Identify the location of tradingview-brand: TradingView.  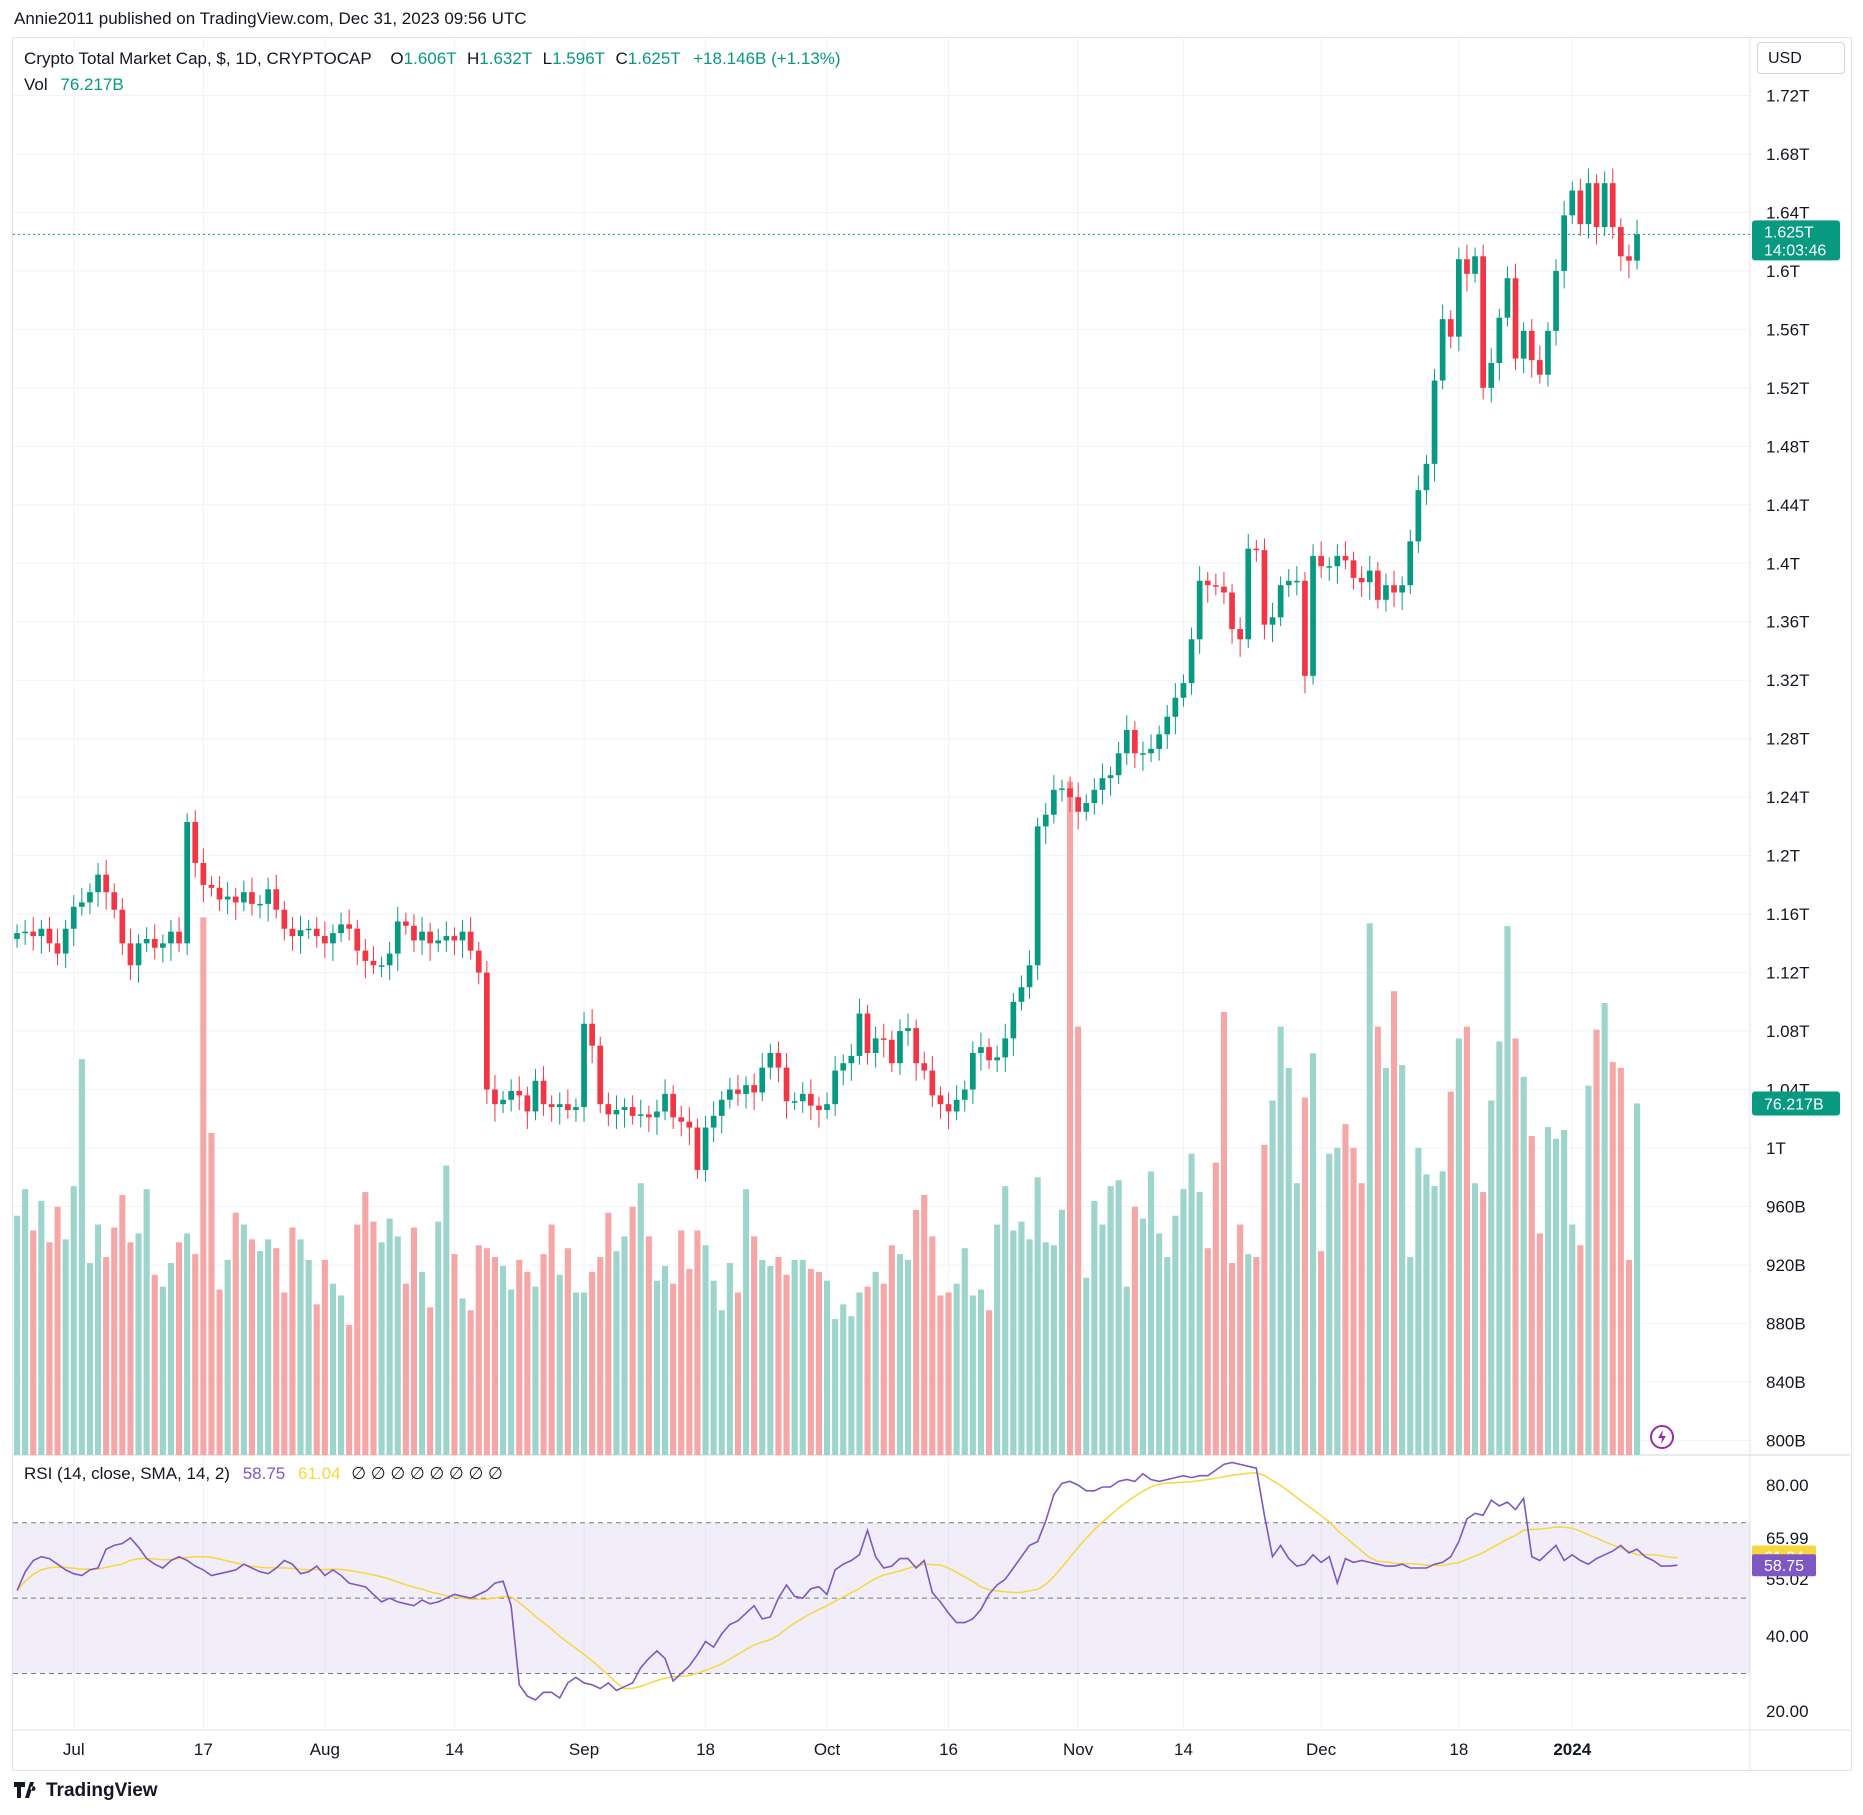
(86, 1791).